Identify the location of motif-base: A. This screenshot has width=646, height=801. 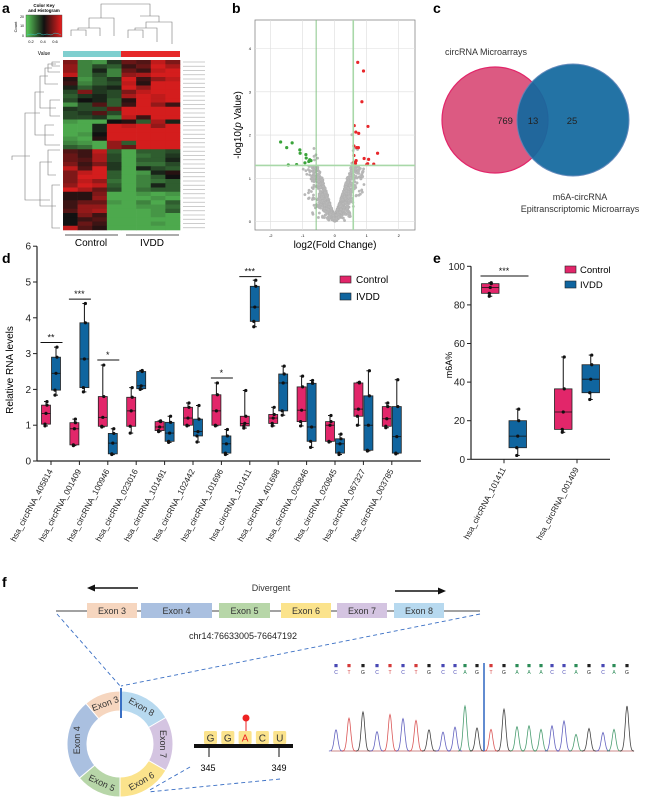
(245, 739).